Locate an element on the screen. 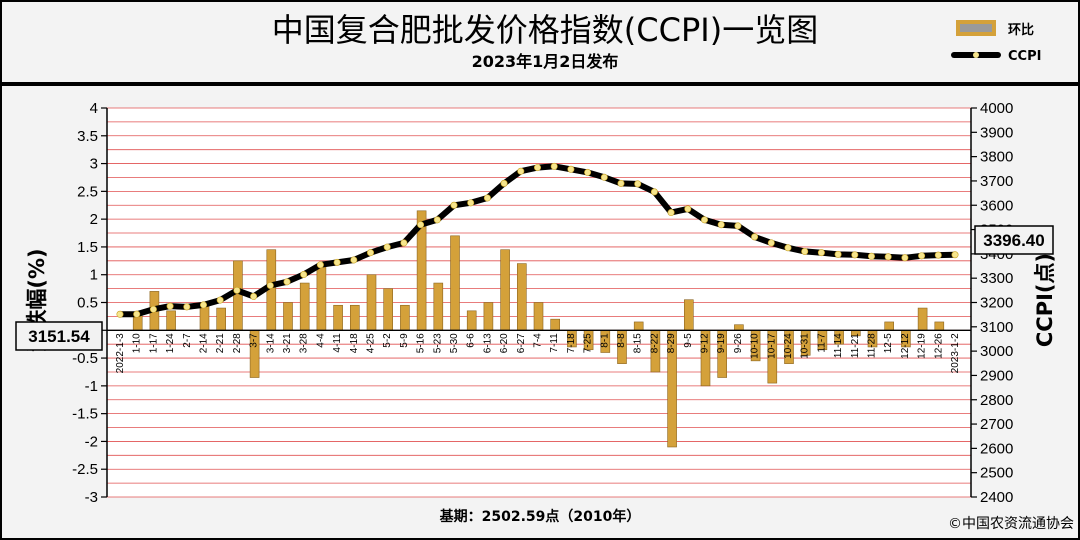 The image size is (1080, 540). right-axis-tick-label: 3000 is located at coordinates (996, 351).